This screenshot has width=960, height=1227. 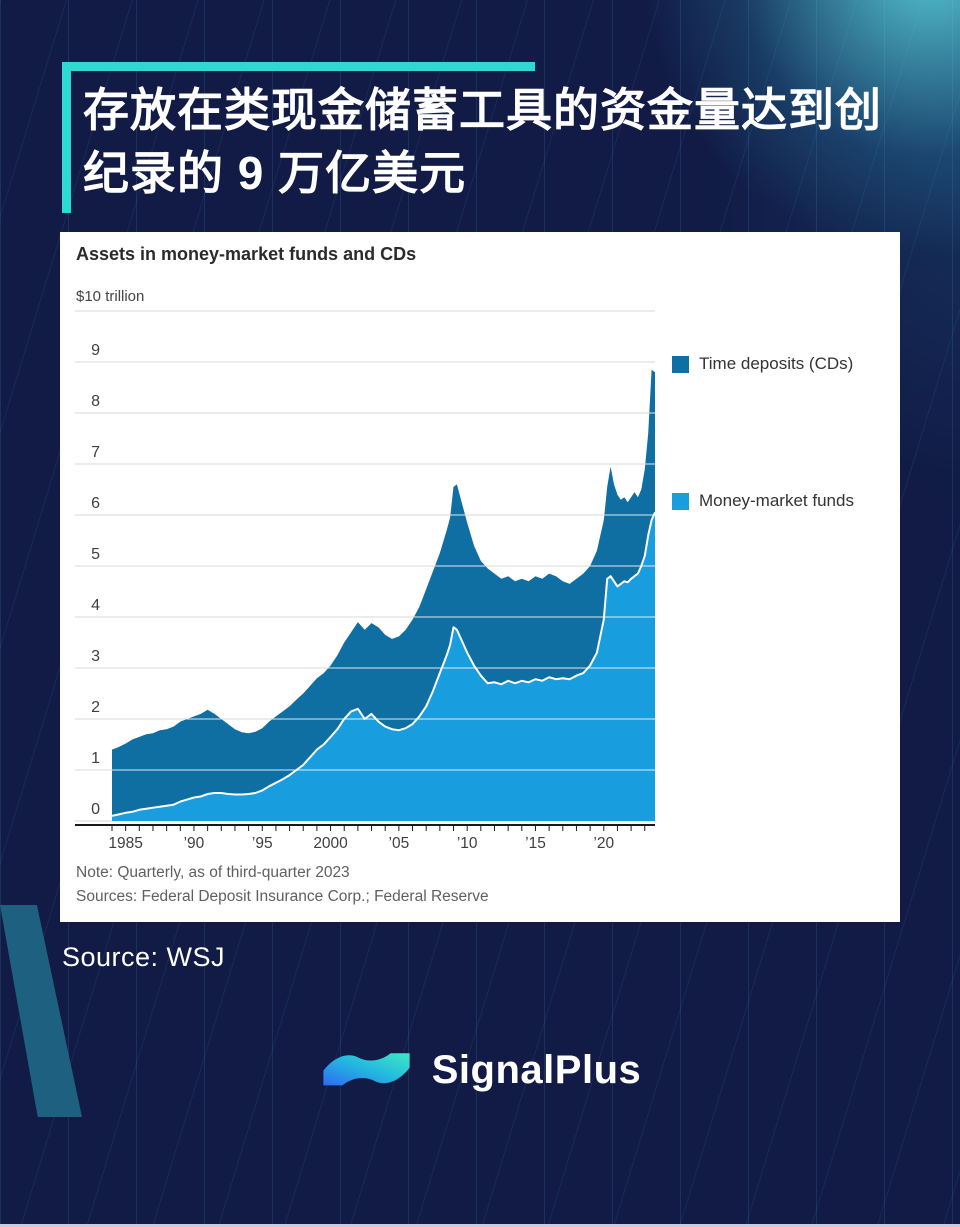 What do you see at coordinates (95, 580) in the screenshot?
I see `y-tick-labels: 0 1 2 3 4 5 6 7 8 9` at bounding box center [95, 580].